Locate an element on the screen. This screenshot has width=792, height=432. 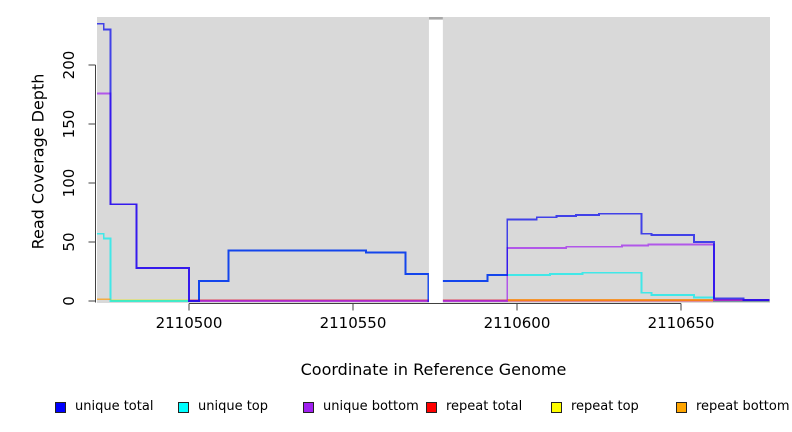
legend-label: repeat top is located at coordinates (605, 406).